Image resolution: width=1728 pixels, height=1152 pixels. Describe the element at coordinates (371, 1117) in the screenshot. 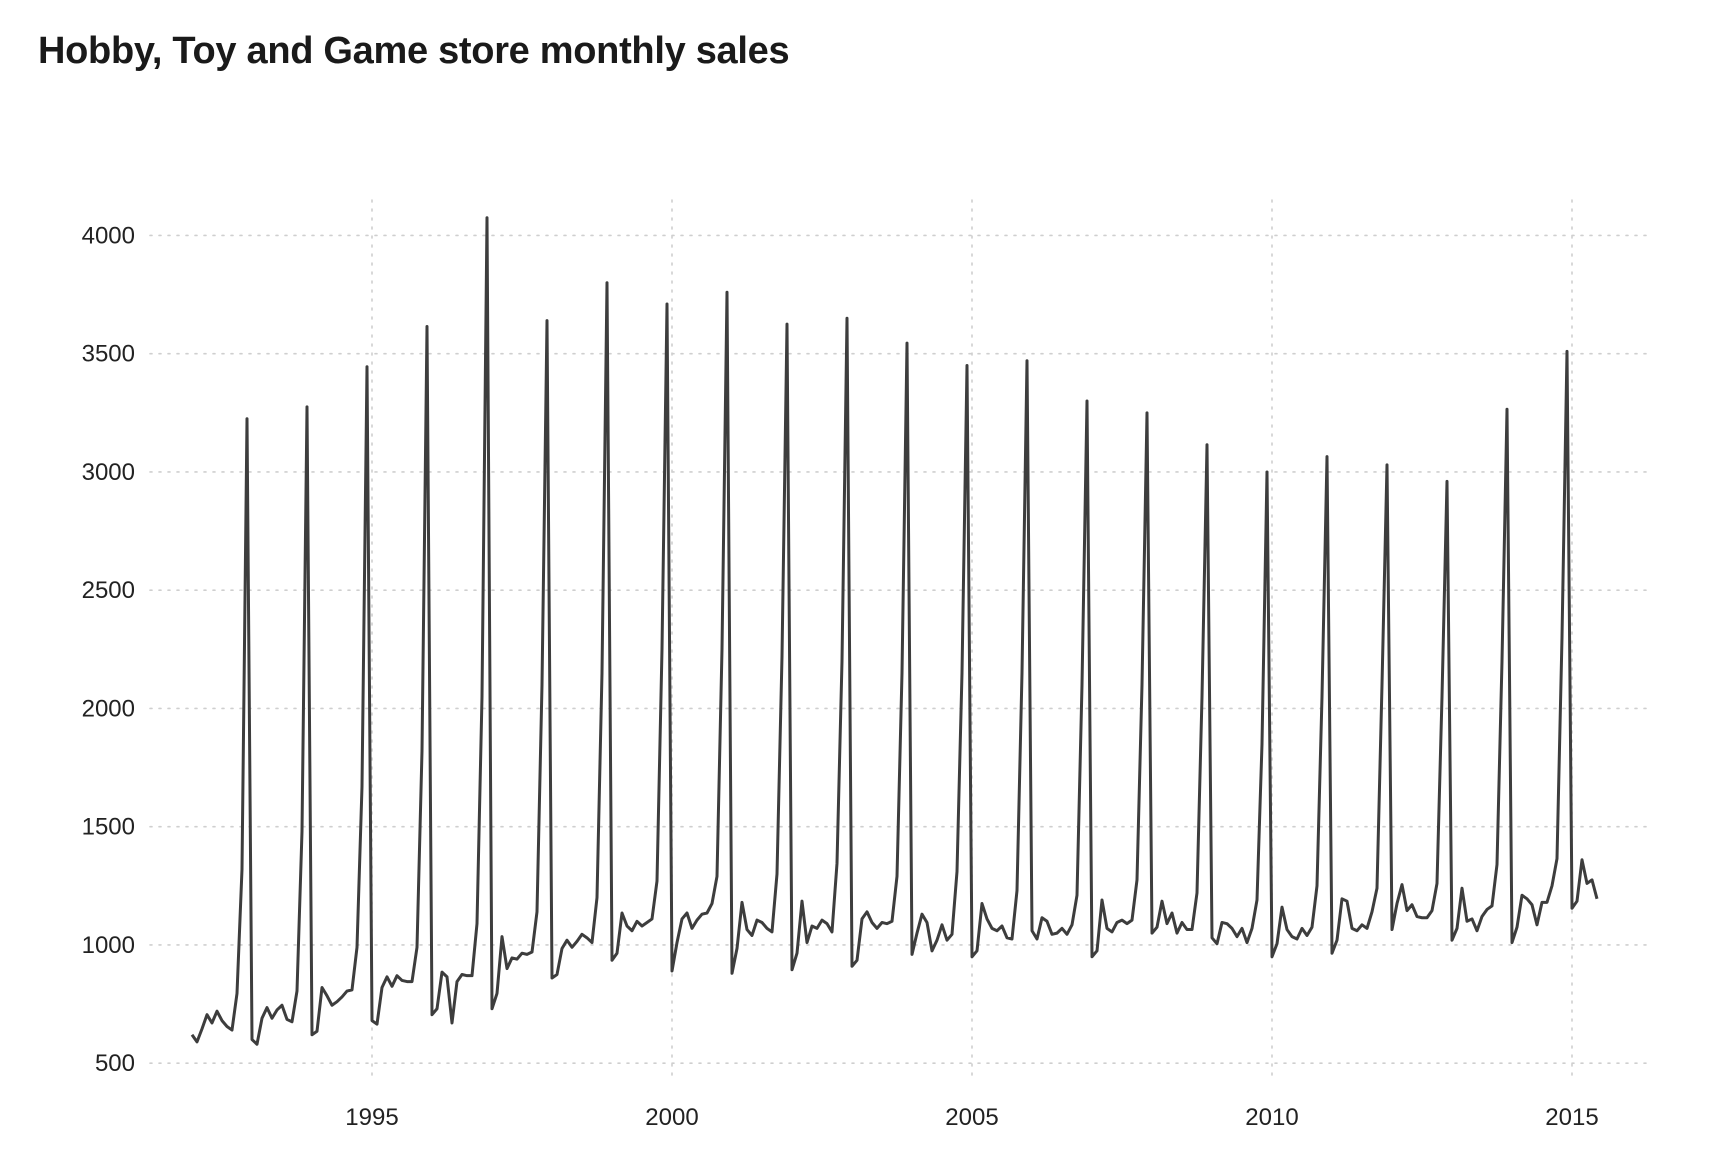

I see `x-tick-label-1995: 1995` at that location.